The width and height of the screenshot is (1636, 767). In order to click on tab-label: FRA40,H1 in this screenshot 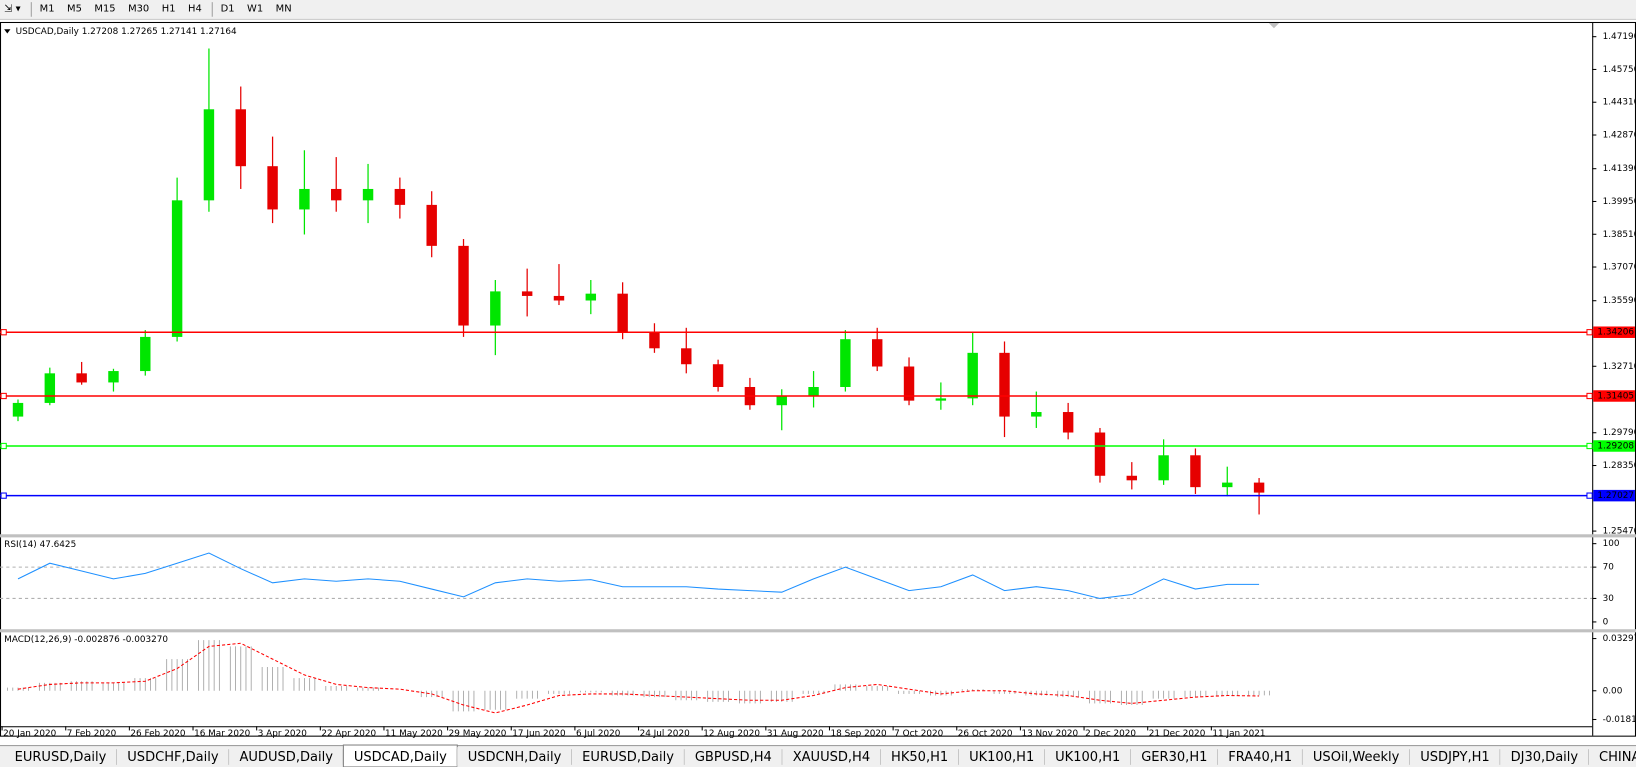, I will do `click(1260, 757)`.